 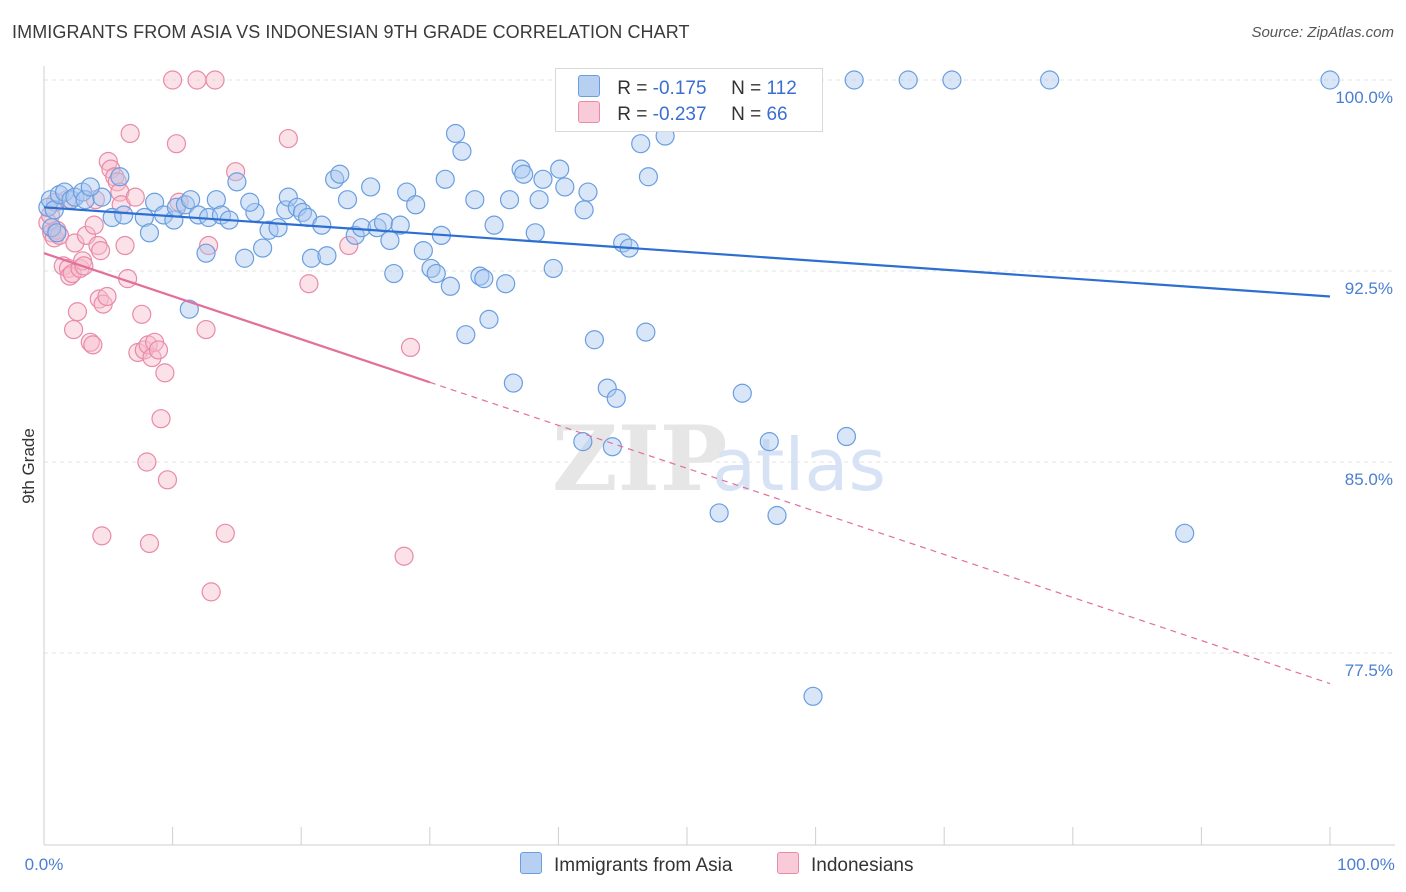 What do you see at coordinates (44, 864) in the screenshot?
I see `x-tick-label: 0.0%` at bounding box center [44, 864].